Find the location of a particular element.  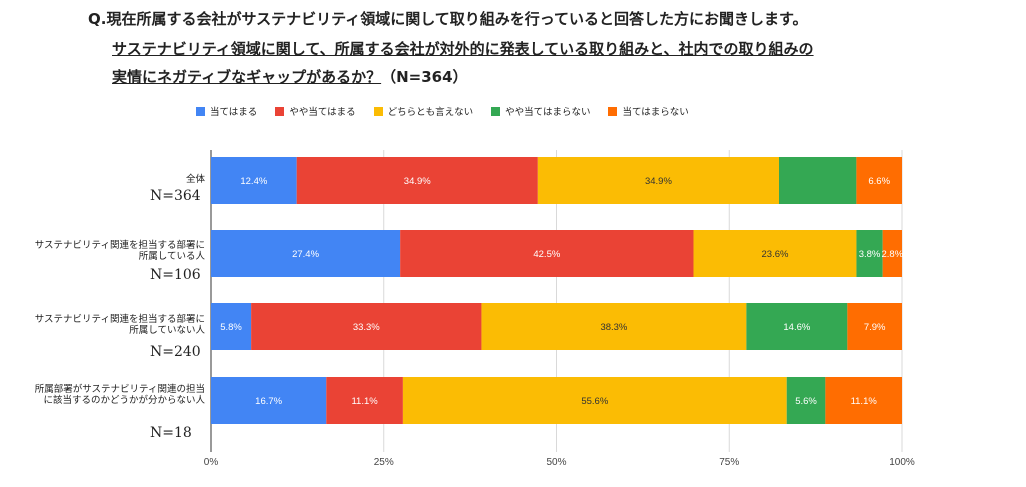

x-tick-label: 0% is located at coordinates (211, 462).